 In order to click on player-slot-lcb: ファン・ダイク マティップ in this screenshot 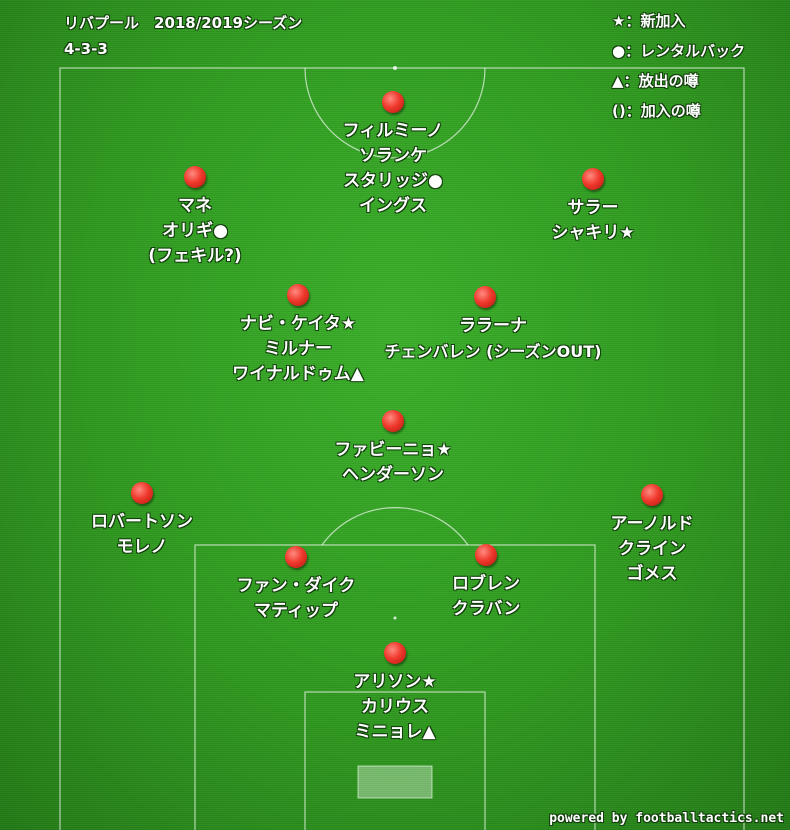, I will do `click(296, 585)`.